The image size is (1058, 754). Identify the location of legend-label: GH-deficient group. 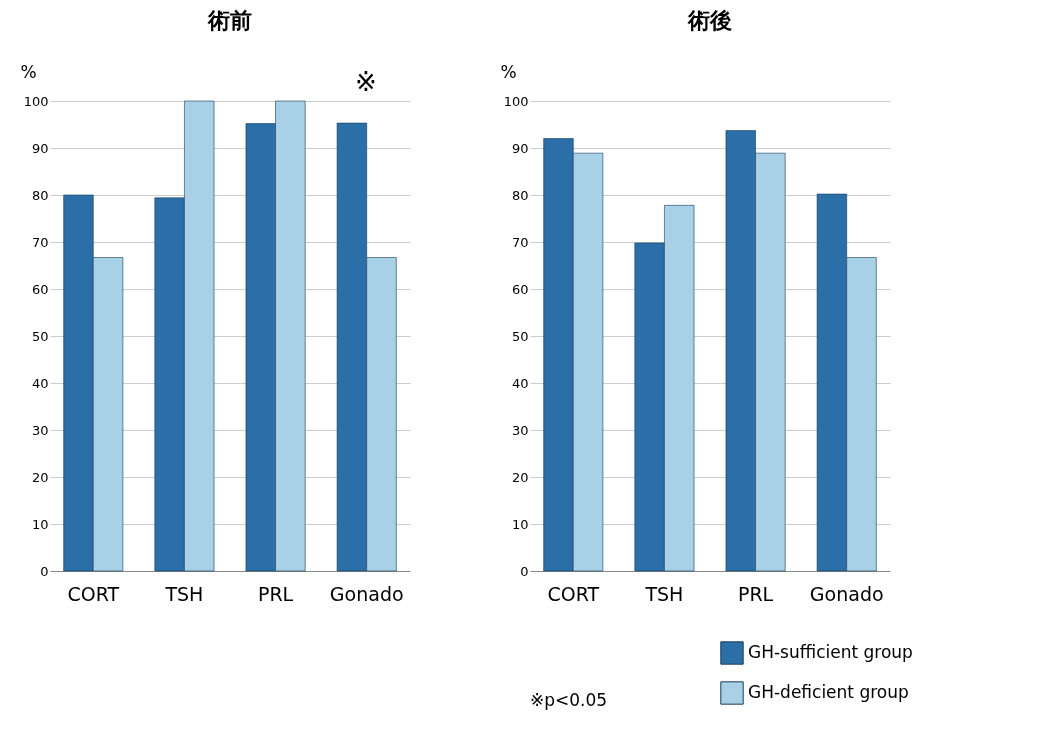
(828, 692).